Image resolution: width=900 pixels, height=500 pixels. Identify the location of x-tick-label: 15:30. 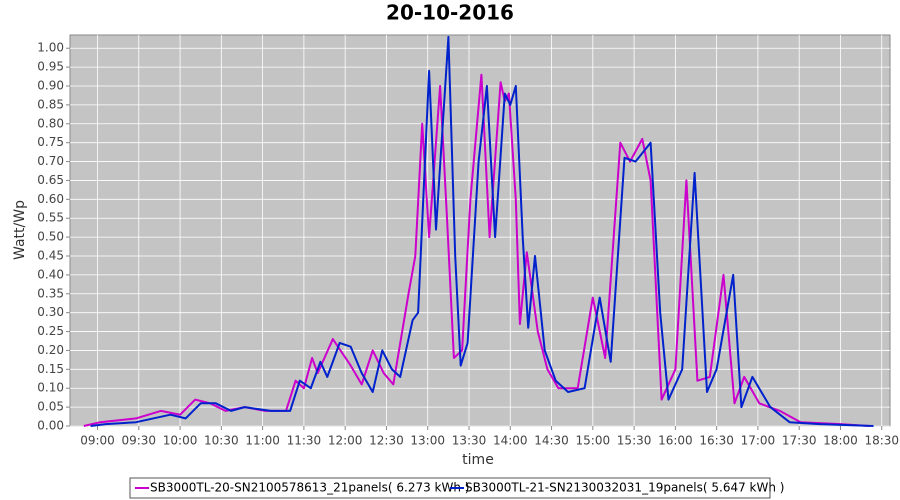
(634, 441).